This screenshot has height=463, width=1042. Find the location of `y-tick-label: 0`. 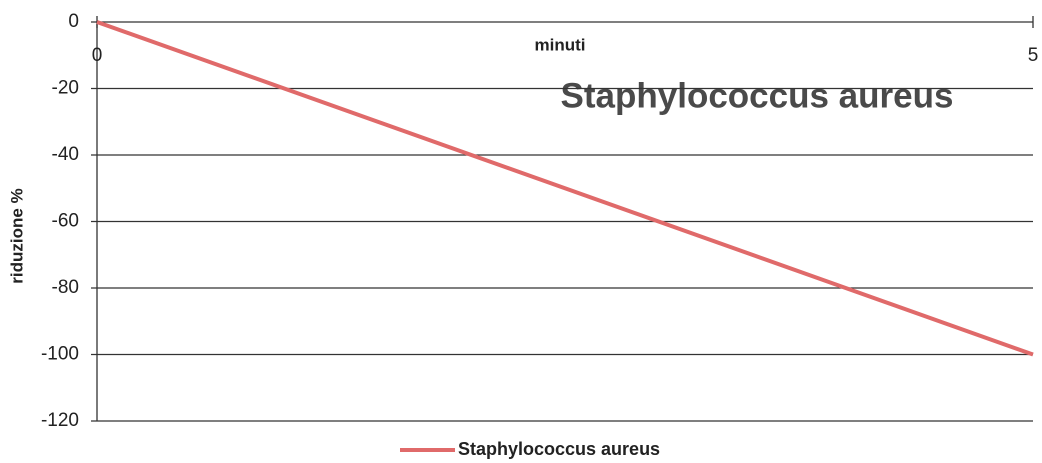

y-tick-label: 0 is located at coordinates (73, 21).